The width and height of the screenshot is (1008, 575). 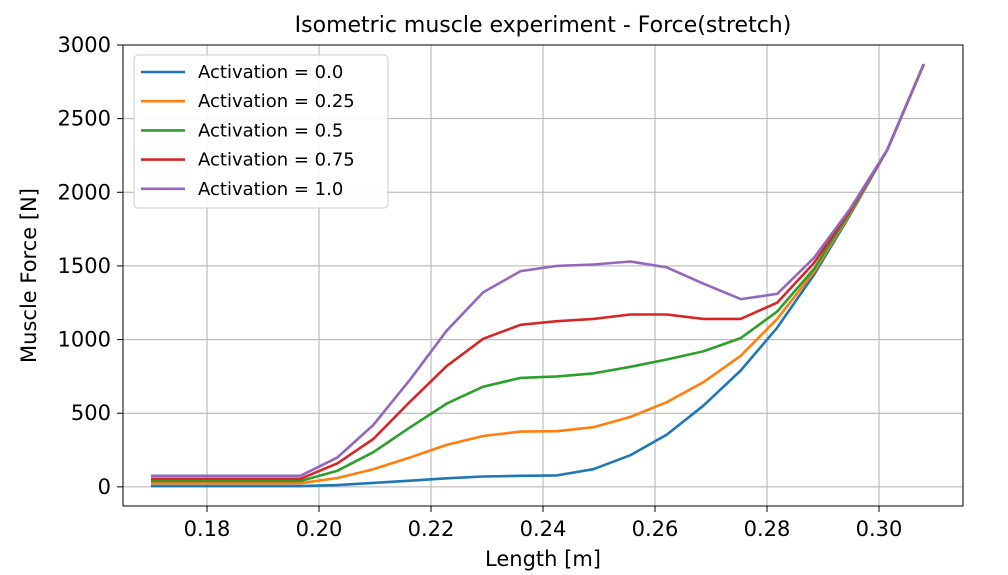 I want to click on x-tick-label: 0.28, so click(x=767, y=529).